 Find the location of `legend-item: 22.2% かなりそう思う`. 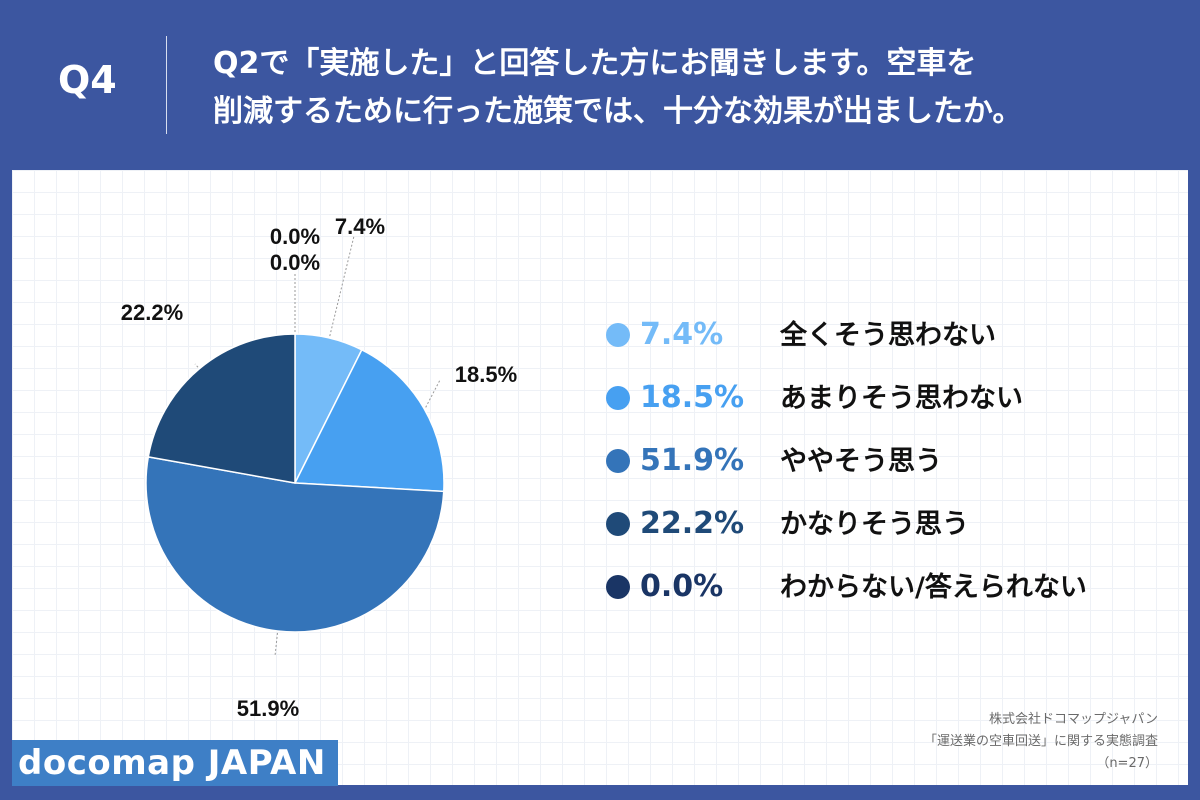

legend-item: 22.2% かなりそう思う is located at coordinates (882, 535).